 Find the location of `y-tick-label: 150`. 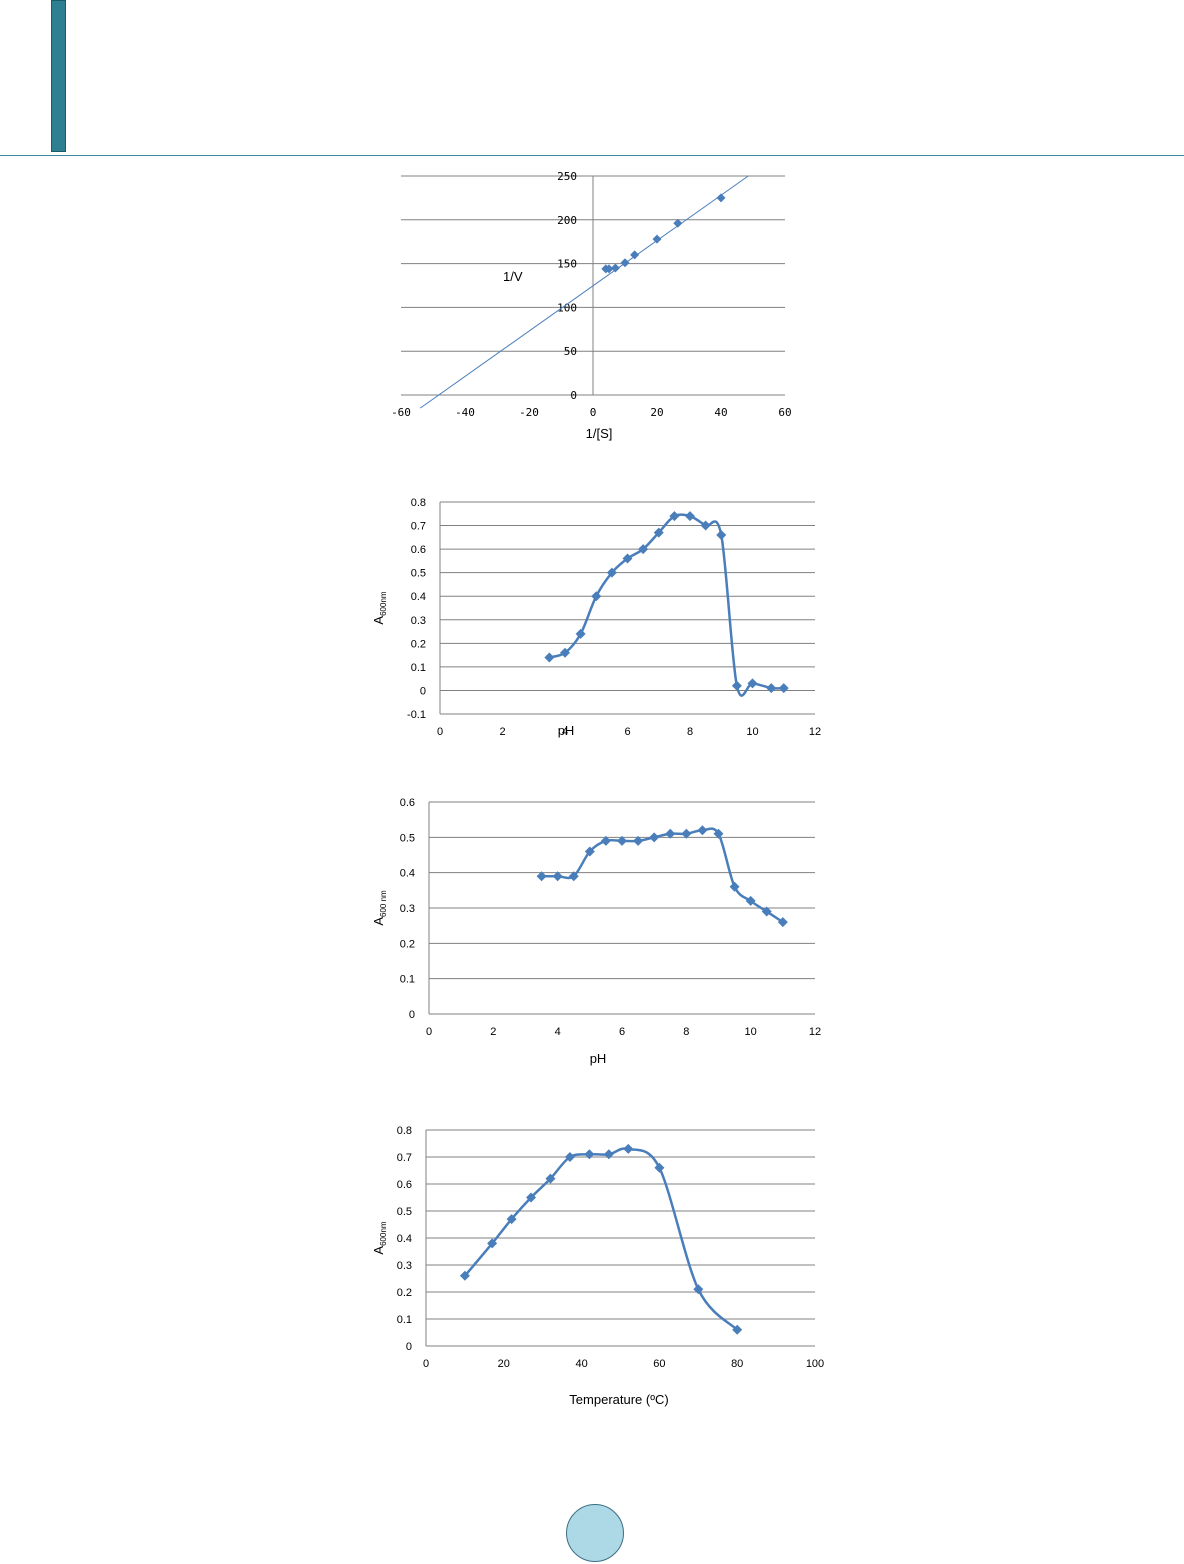

y-tick-label: 150 is located at coordinates (567, 264).